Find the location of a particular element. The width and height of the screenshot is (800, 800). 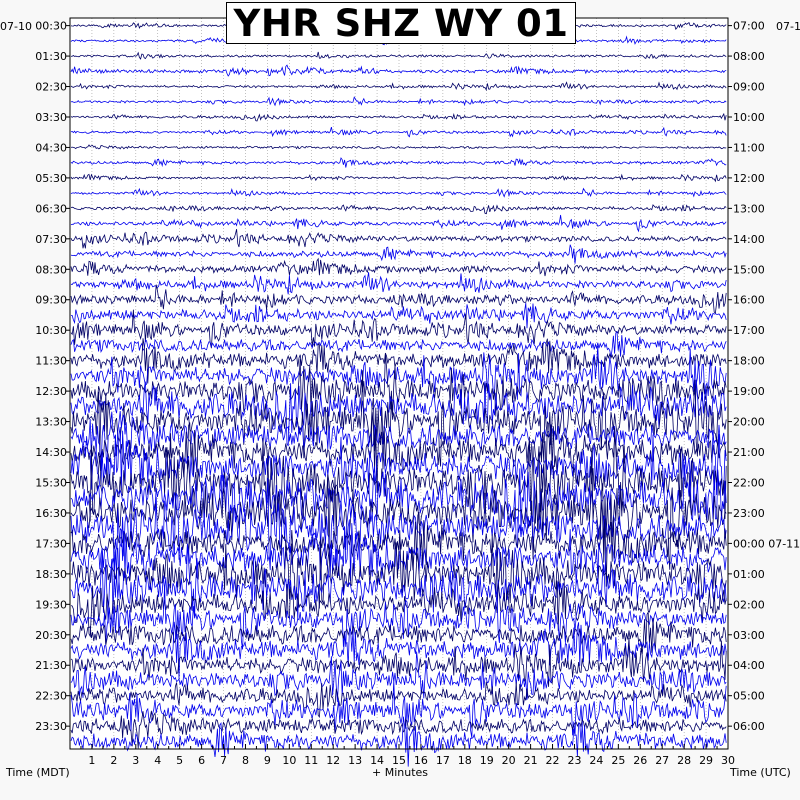

left-tick-label: 23:30 is located at coordinates (51, 726).